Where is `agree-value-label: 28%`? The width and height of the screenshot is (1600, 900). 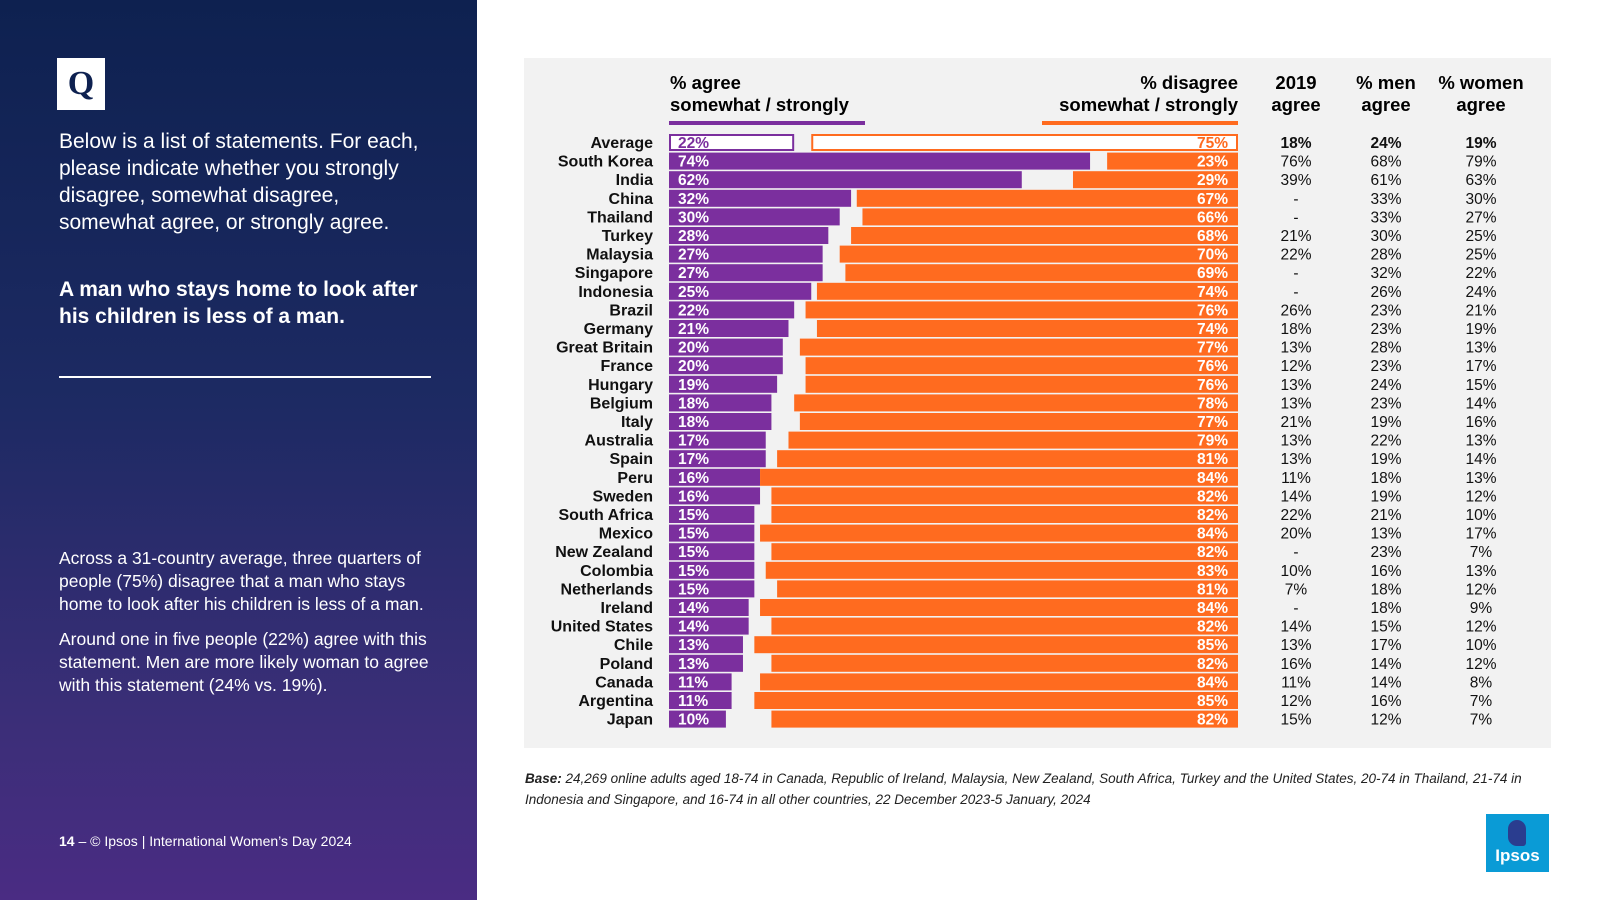 agree-value-label: 28% is located at coordinates (693, 236).